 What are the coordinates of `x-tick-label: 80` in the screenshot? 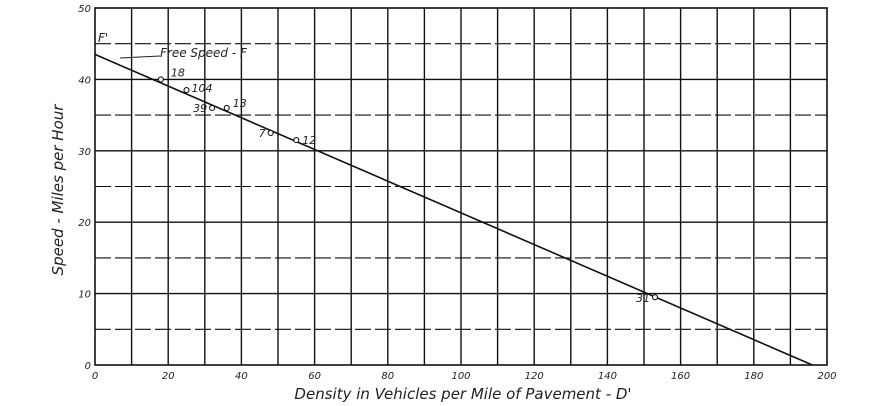 It's located at (387, 376).